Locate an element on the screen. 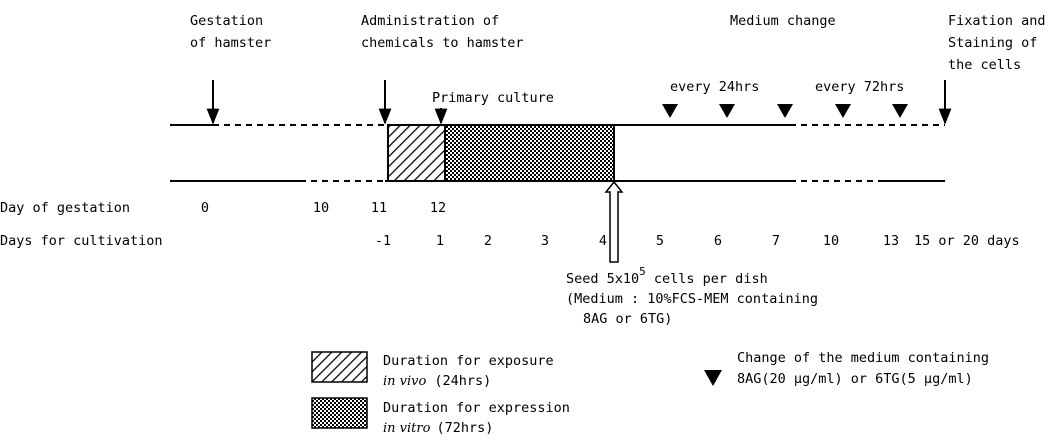 The height and width of the screenshot is (445, 1049). legend-text: Duration for expression is located at coordinates (476, 408).